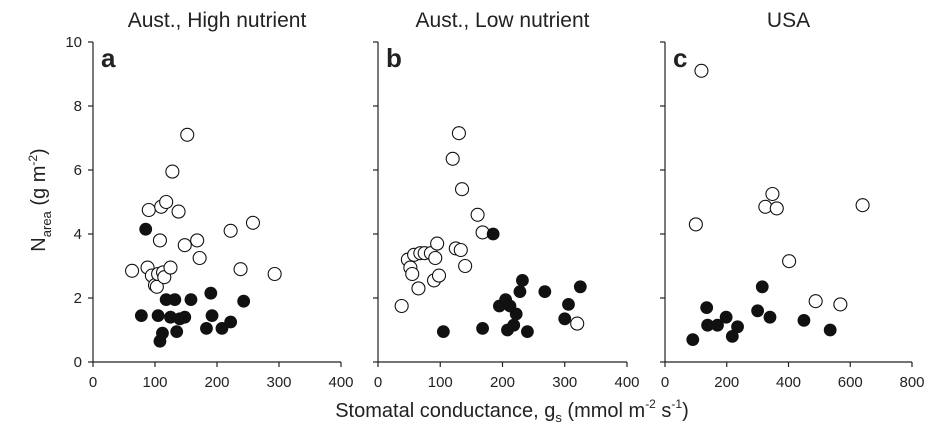 The width and height of the screenshot is (937, 432). Describe the element at coordinates (78, 170) in the screenshot. I see `y-tick-label: 6` at that location.